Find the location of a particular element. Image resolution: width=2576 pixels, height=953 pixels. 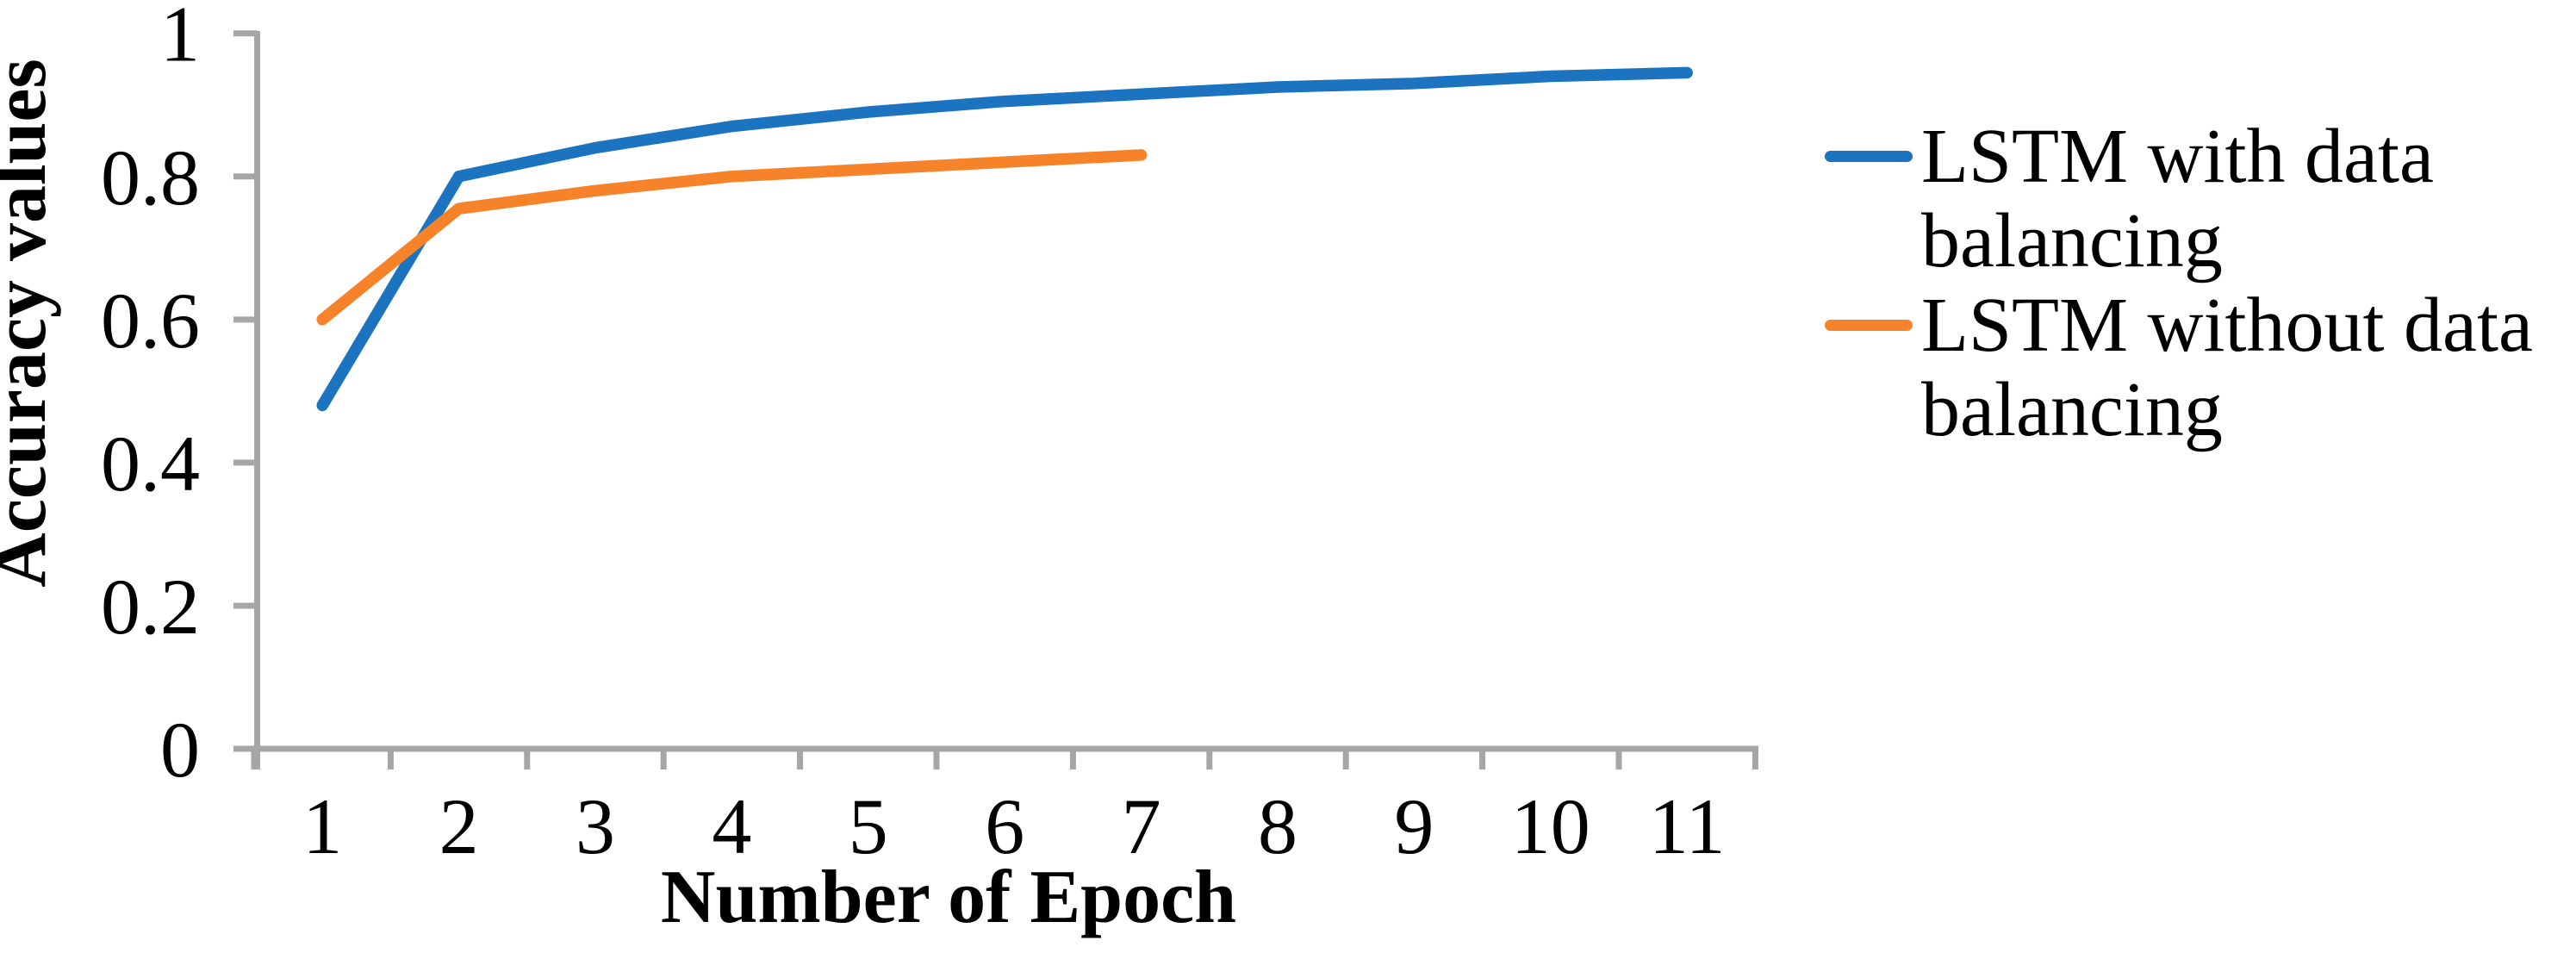

x-tick-label: 5 is located at coordinates (869, 826).